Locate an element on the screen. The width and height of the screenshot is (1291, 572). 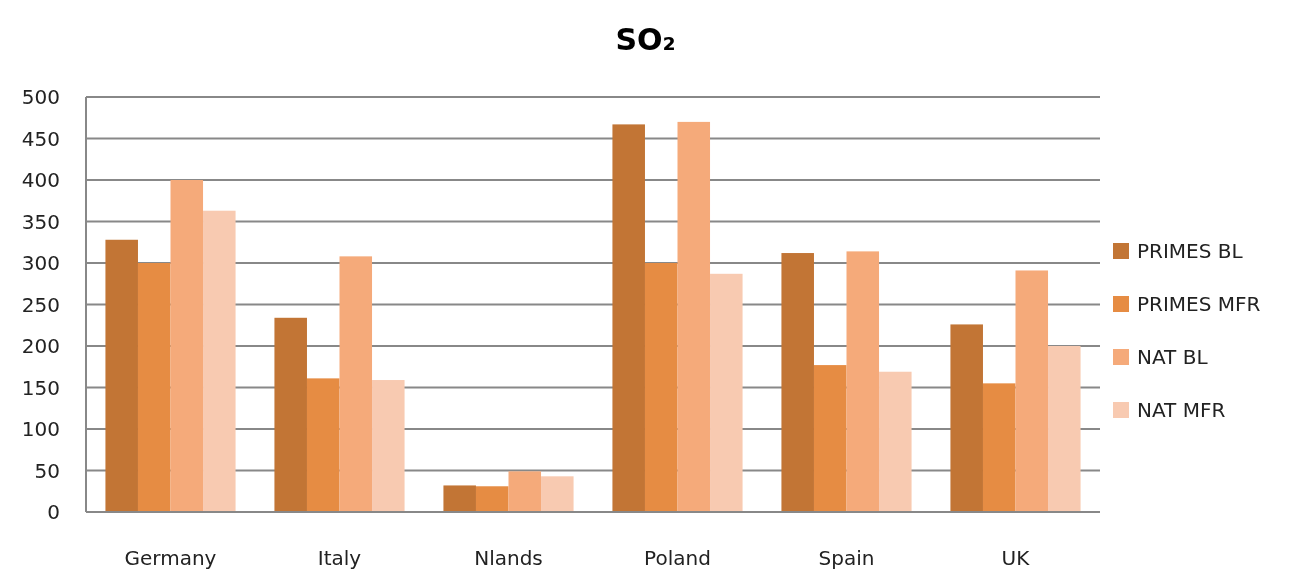
x-tick-label: Italy is located at coordinates (339, 558).